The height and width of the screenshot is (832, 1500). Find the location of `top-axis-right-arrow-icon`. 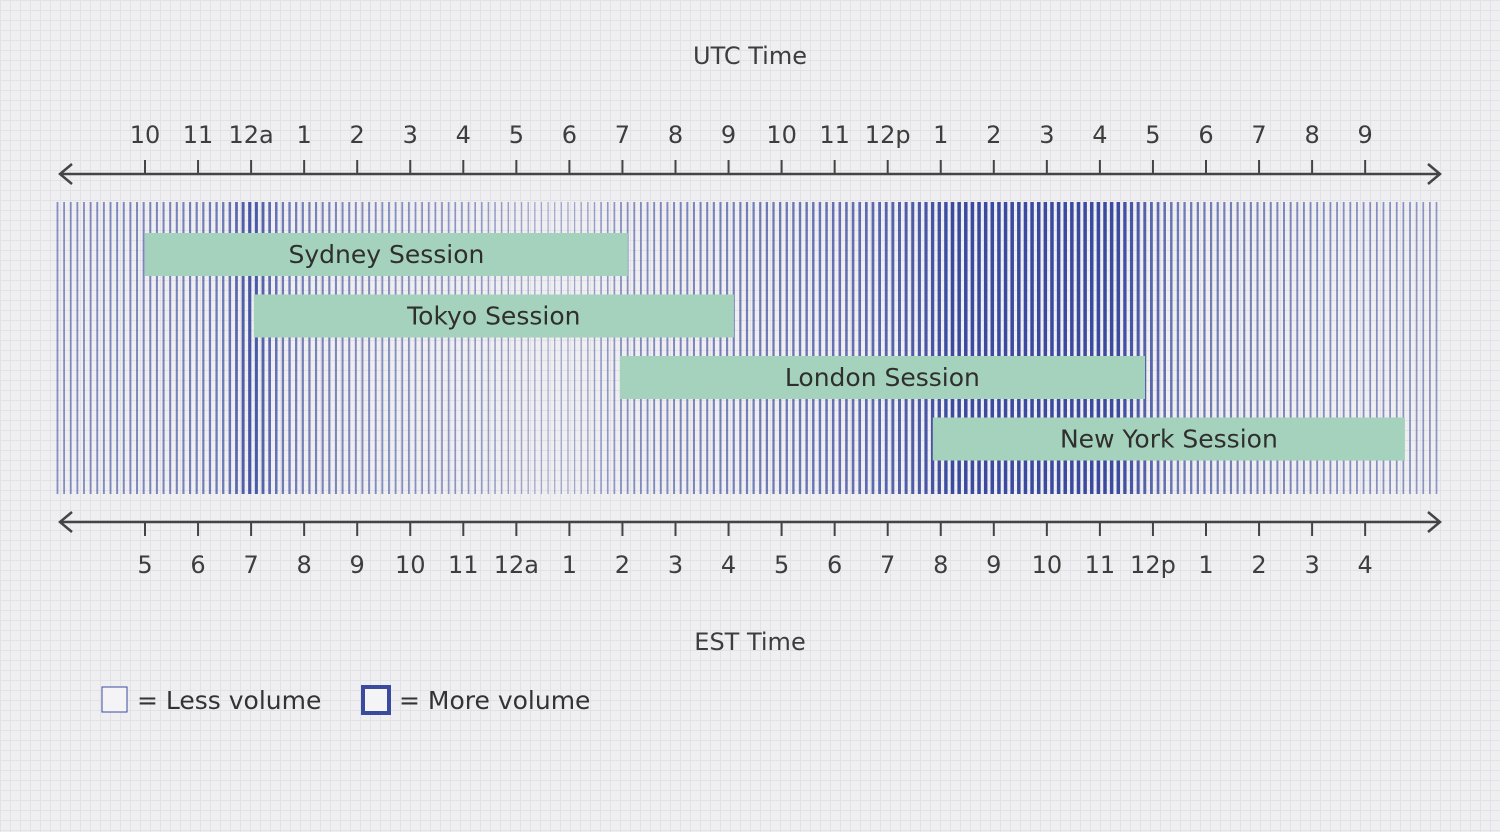

top-axis-right-arrow-icon is located at coordinates (1434, 174).